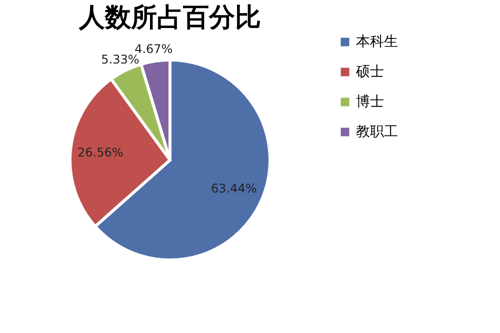 Image resolution: width=500 pixels, height=333 pixels. What do you see at coordinates (370, 102) in the screenshot?
I see `legend-label: 博士` at bounding box center [370, 102].